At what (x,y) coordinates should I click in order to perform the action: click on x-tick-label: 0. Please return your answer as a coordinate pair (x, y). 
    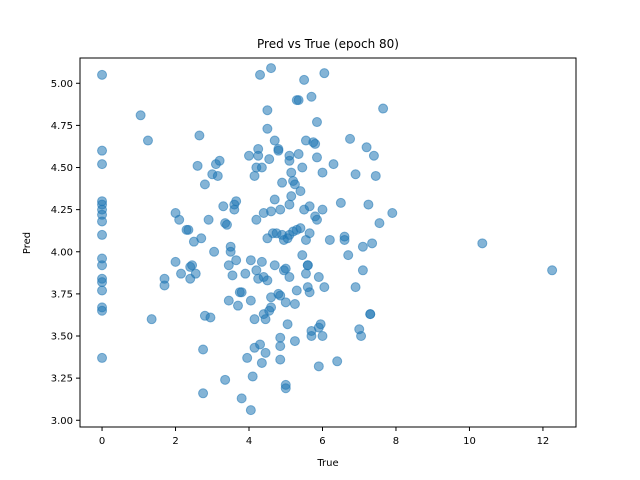
    Looking at the image, I should click on (102, 441).